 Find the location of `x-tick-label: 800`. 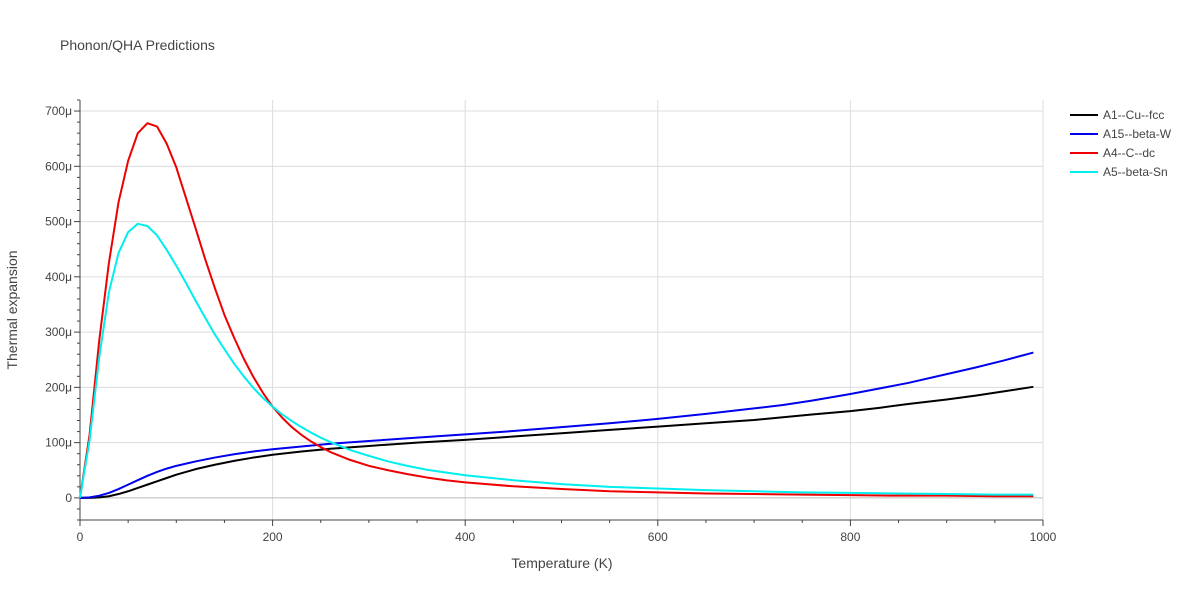

x-tick-label: 800 is located at coordinates (850, 537).